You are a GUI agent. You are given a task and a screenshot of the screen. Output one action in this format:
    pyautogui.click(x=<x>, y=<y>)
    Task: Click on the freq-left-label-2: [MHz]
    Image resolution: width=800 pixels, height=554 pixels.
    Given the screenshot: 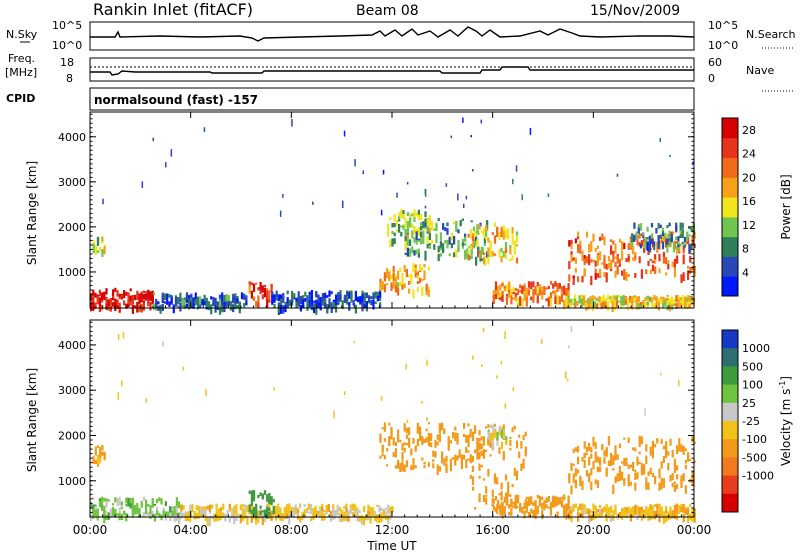 What is the action you would take?
    pyautogui.click(x=21, y=72)
    